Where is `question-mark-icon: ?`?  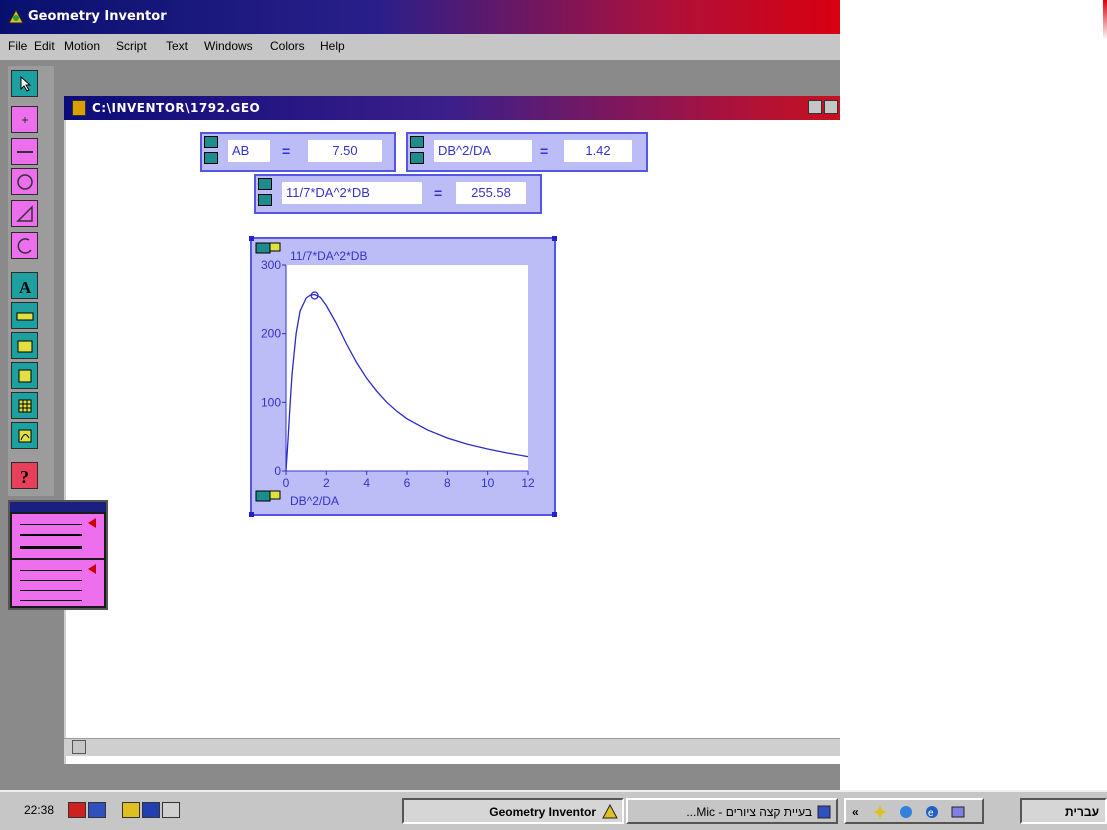
question-mark-icon: ? is located at coordinates (24, 476).